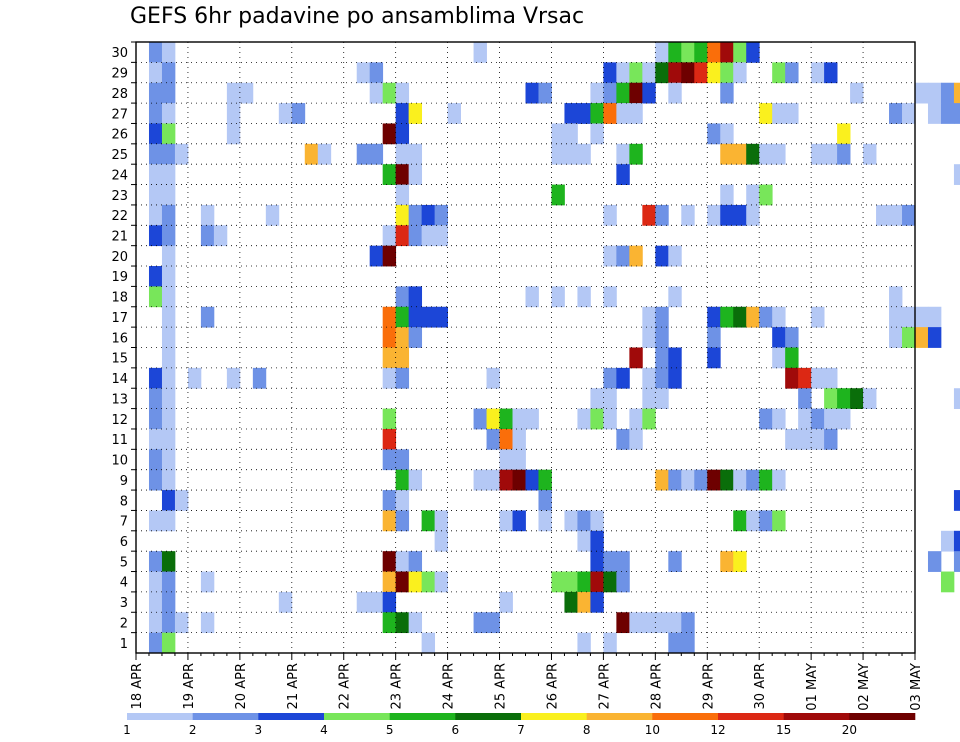 The image size is (960, 742). What do you see at coordinates (717, 730) in the screenshot?
I see `colorbar-label: 12` at bounding box center [717, 730].